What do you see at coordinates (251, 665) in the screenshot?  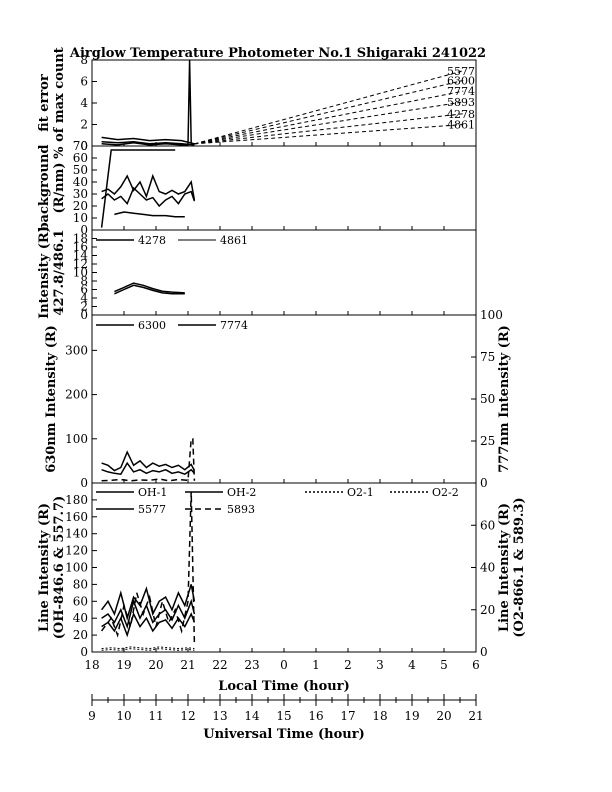 I see `x-tick-label-local: 23` at bounding box center [251, 665].